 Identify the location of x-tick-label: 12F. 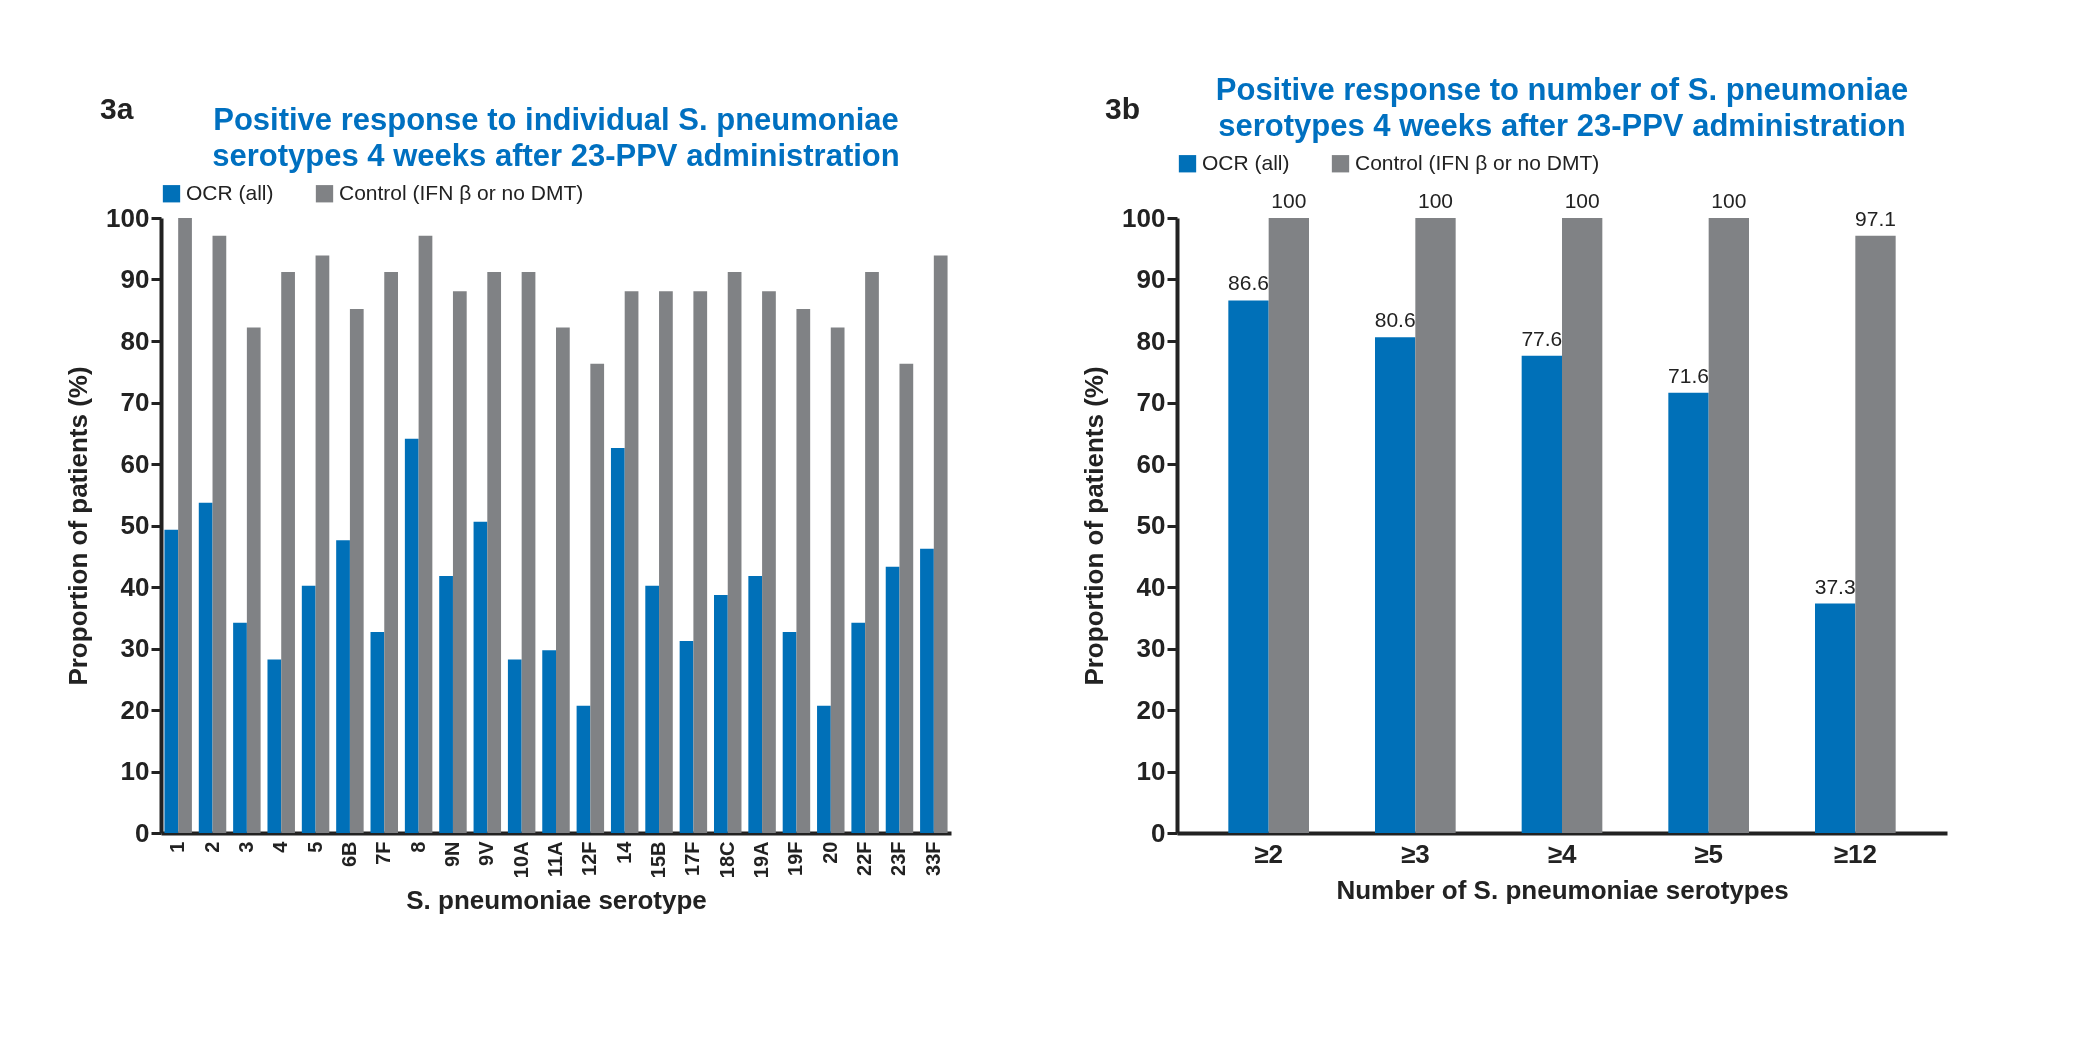
(589, 858).